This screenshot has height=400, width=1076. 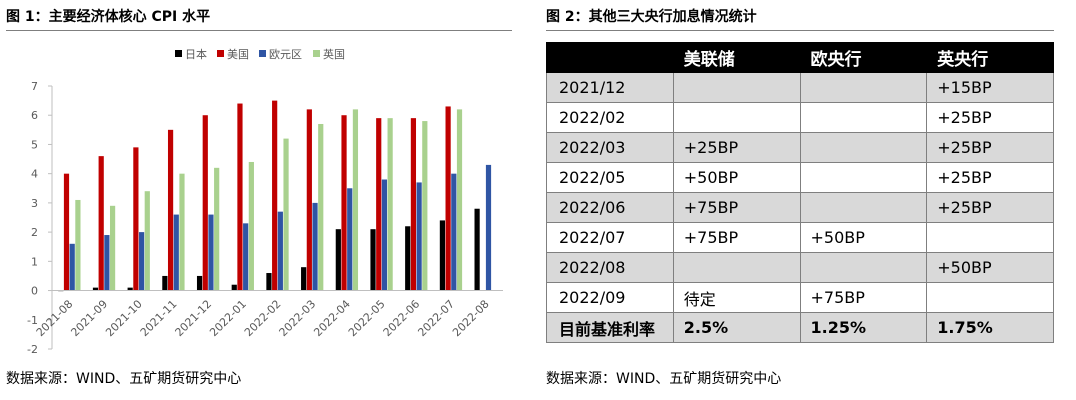 I want to click on date-cell: 2022/02, so click(x=610, y=117).